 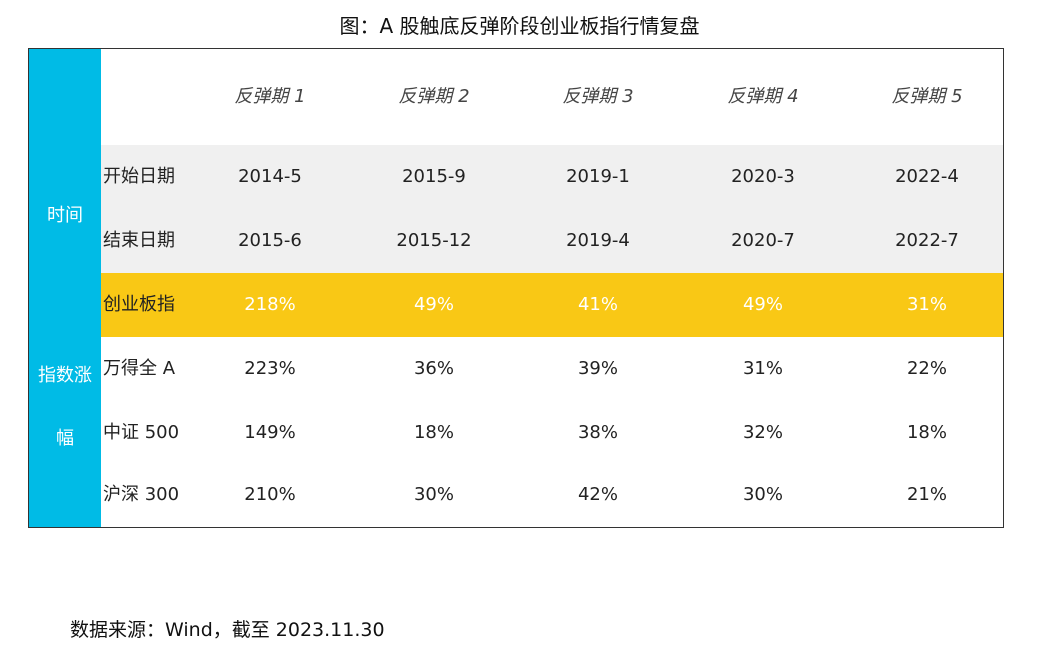 I want to click on table-cell: 36%, so click(x=433, y=368).